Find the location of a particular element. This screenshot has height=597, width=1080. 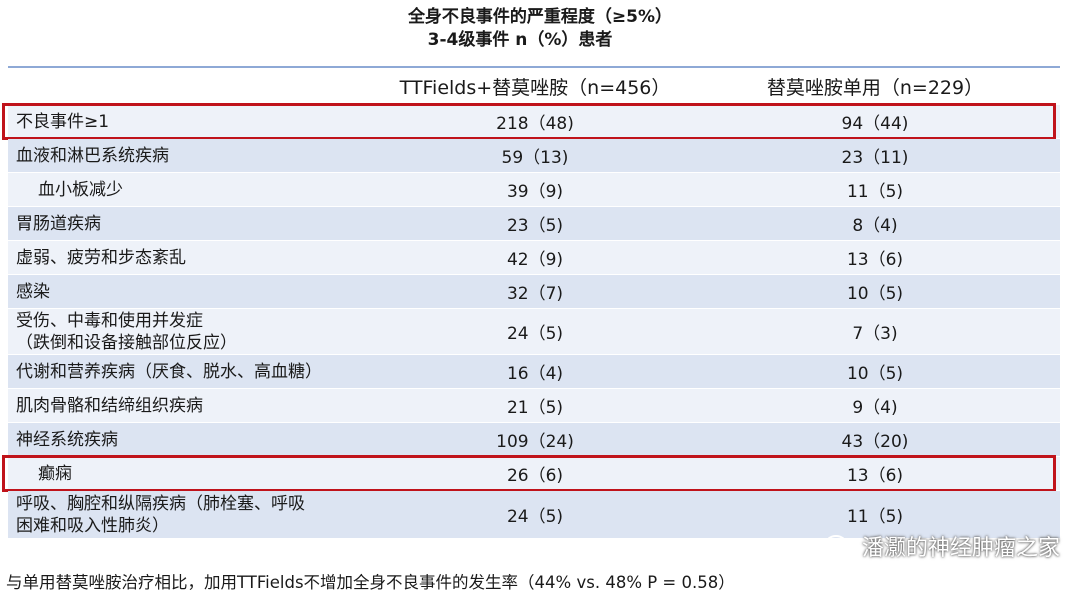

row-label: 感染 is located at coordinates (33, 291).